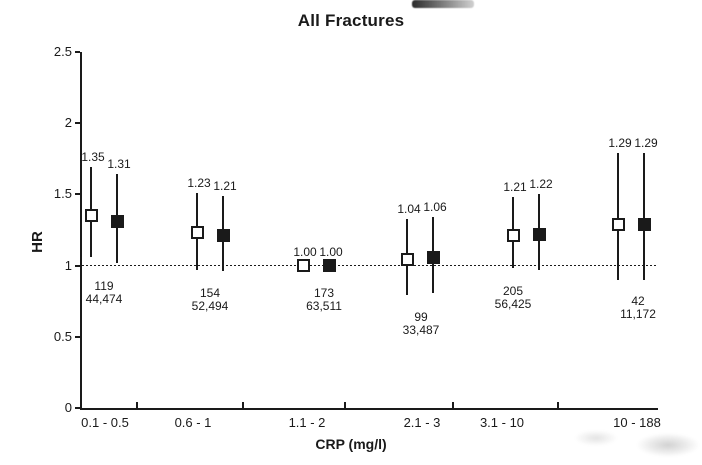 The width and height of the screenshot is (702, 465). Describe the element at coordinates (668, 445) in the screenshot. I see `scan-artifact-bottom-right` at that location.